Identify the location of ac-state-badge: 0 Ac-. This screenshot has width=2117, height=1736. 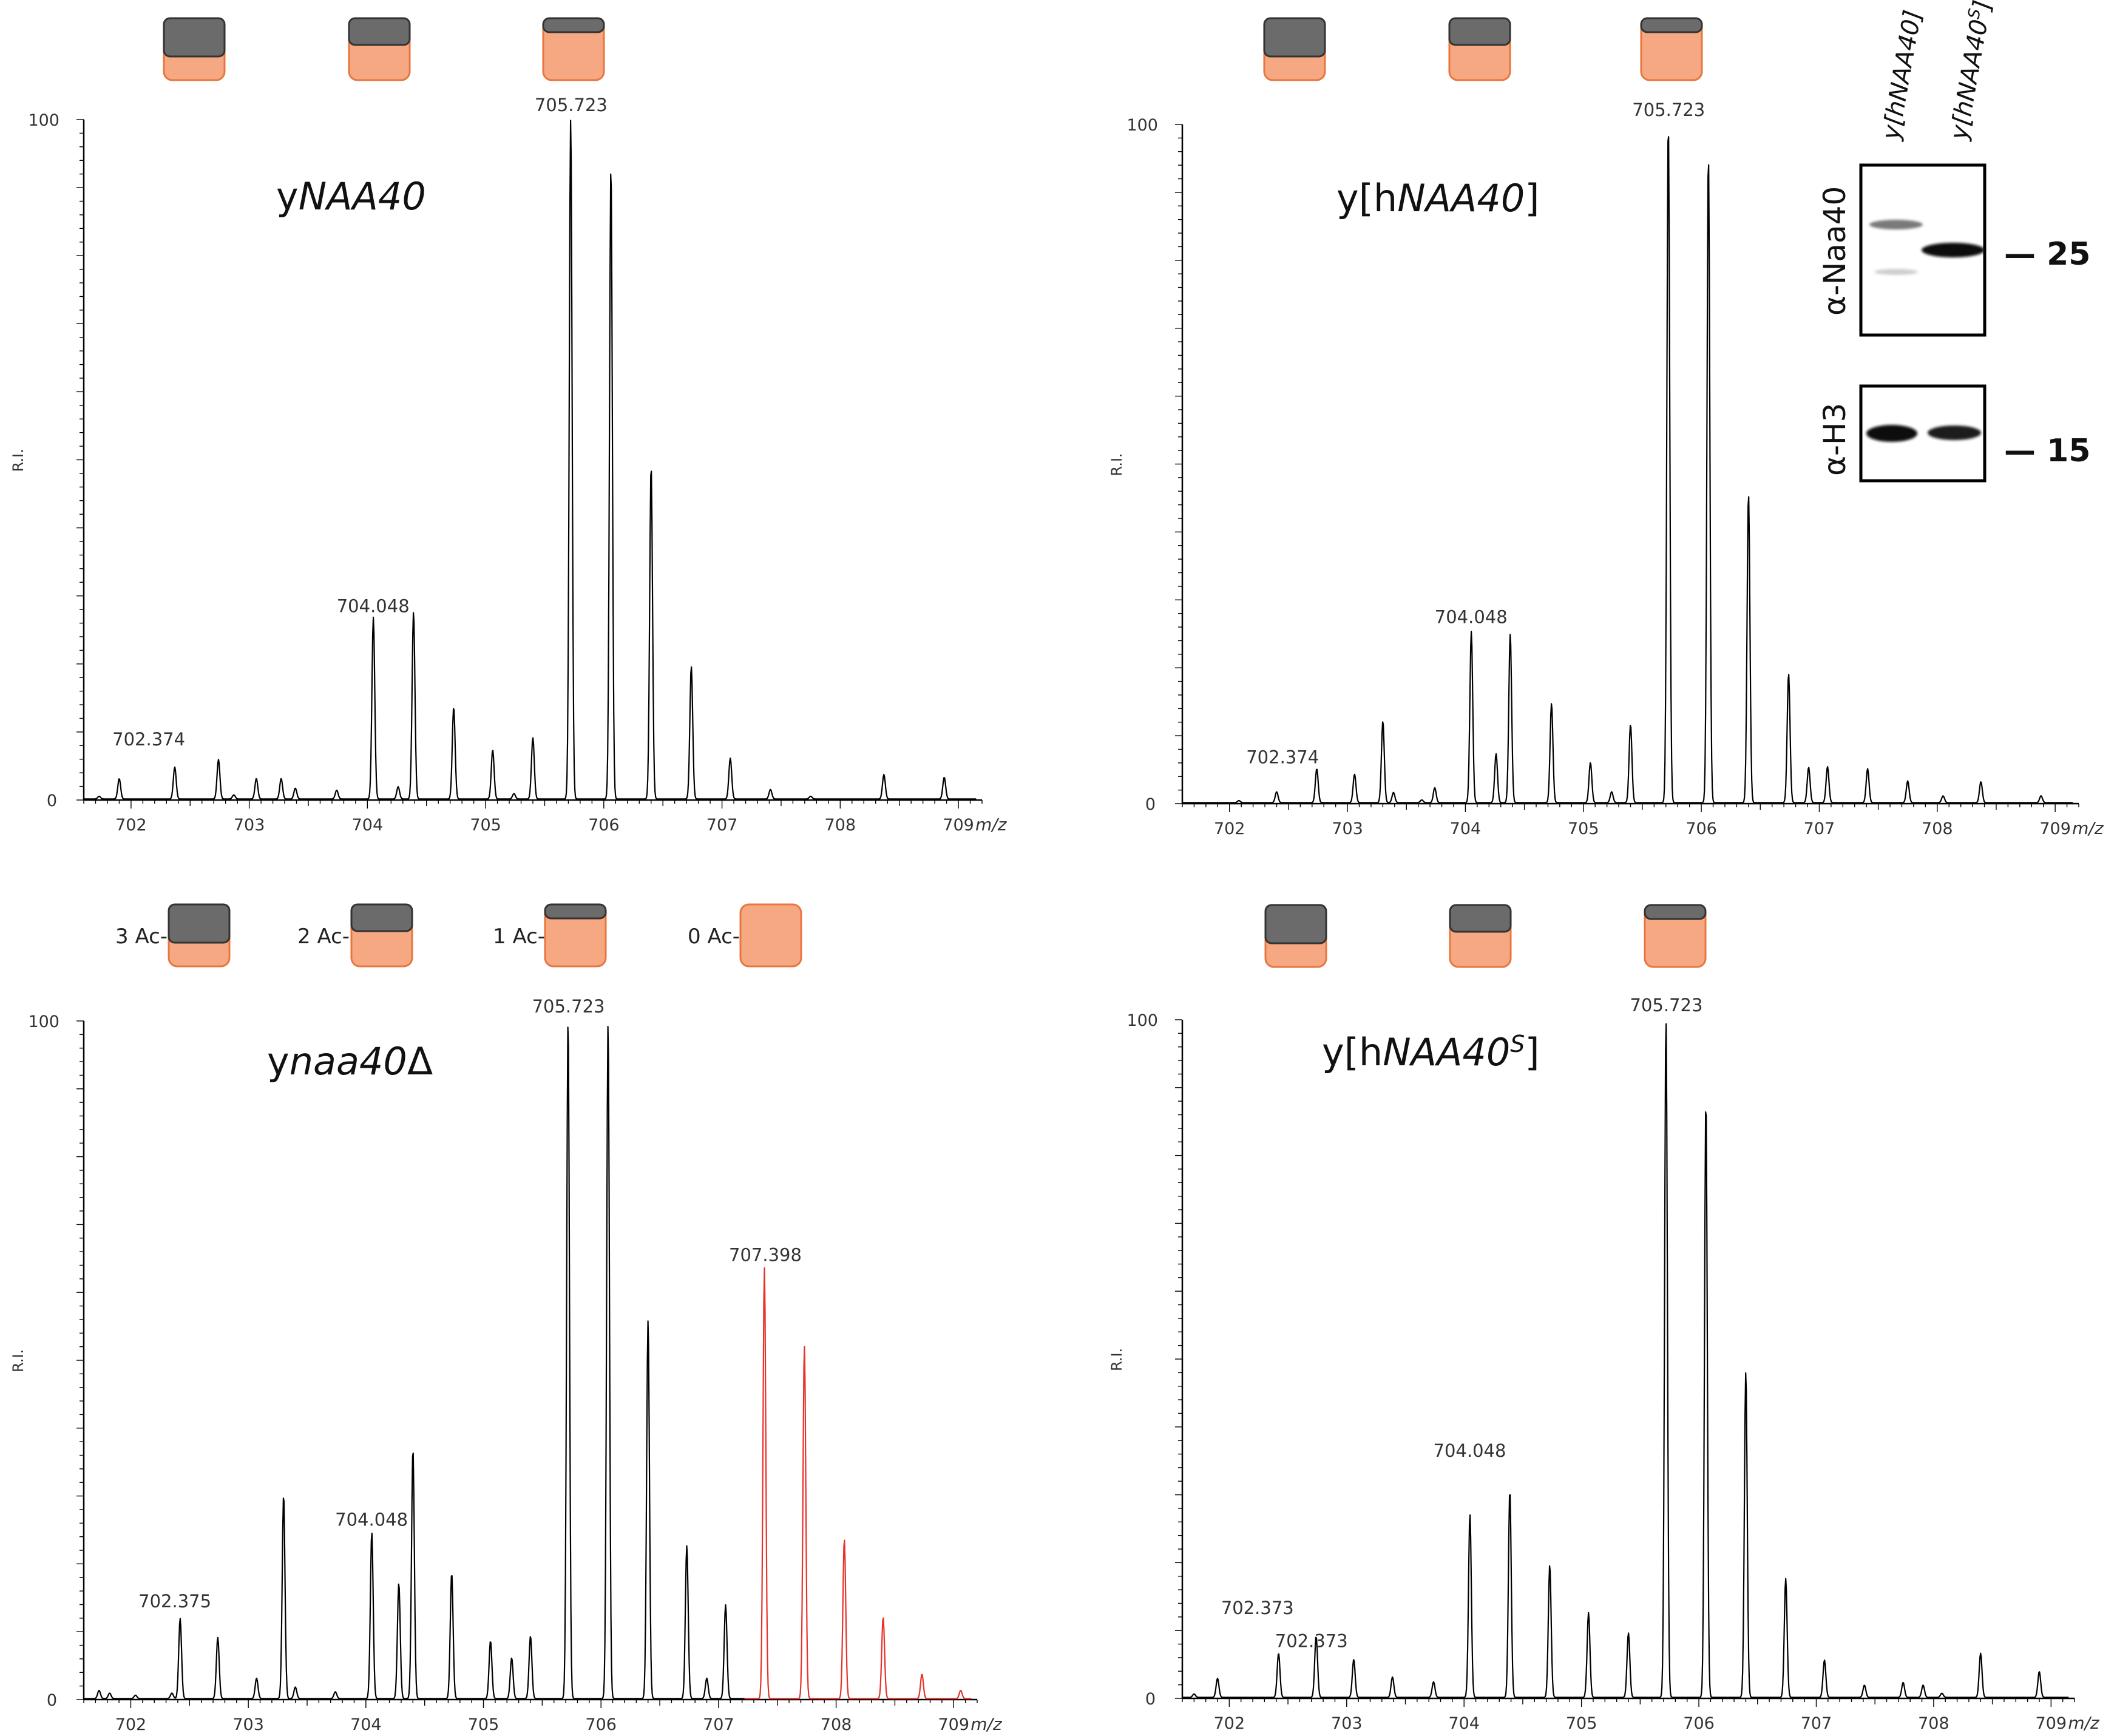
(745, 935).